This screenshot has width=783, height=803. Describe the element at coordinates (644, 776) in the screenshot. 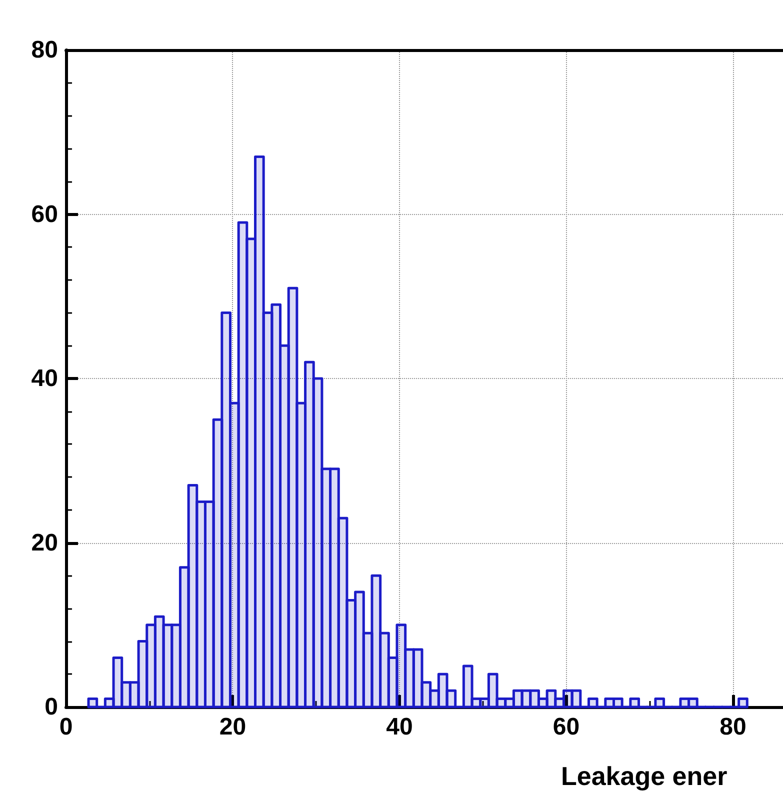

I see `x-axis-title: Leakage ener` at that location.